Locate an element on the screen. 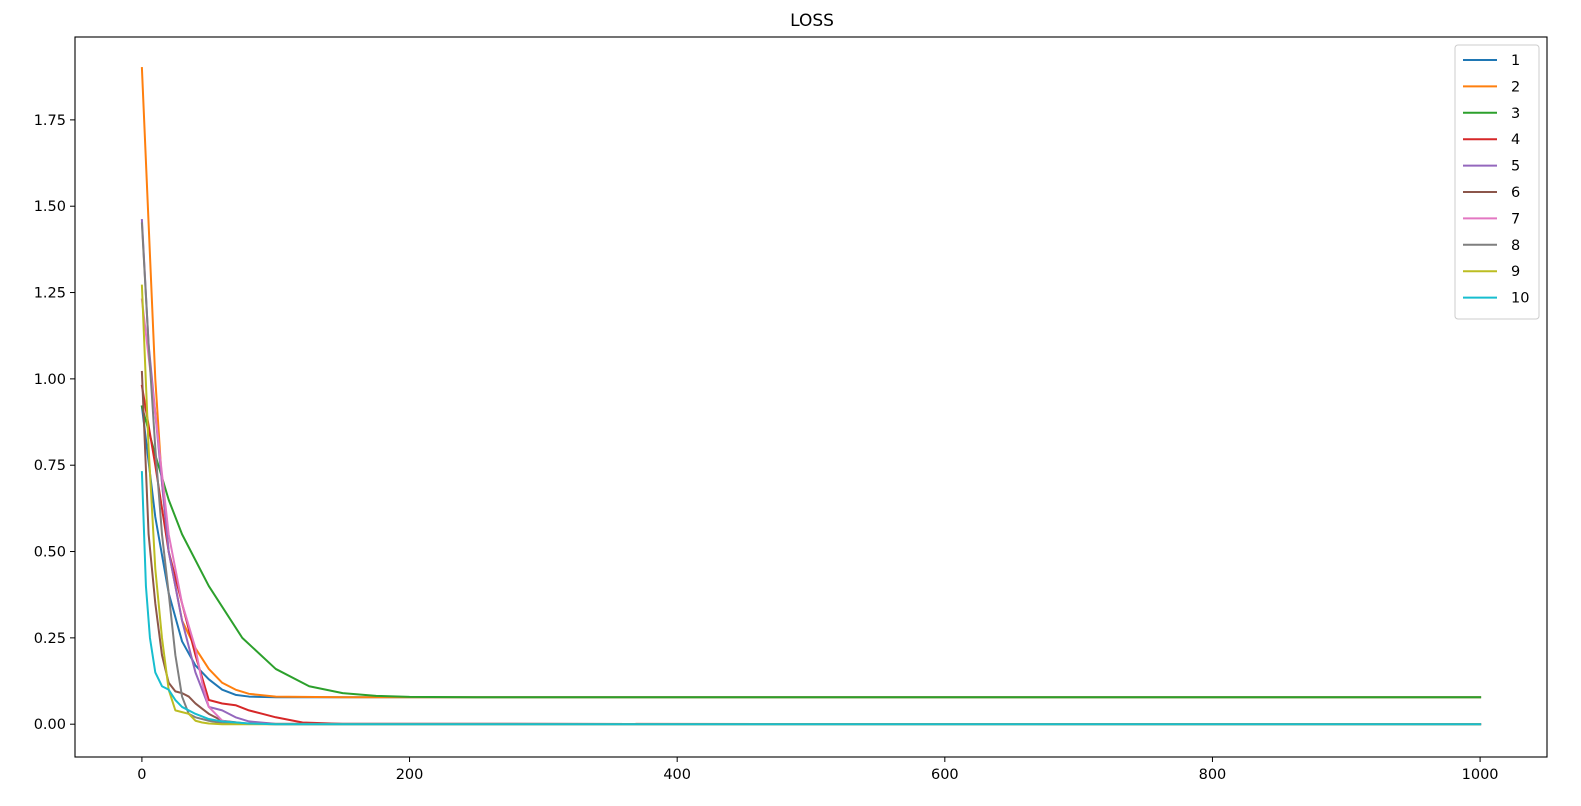  legend-label: 6 is located at coordinates (1515, 193).